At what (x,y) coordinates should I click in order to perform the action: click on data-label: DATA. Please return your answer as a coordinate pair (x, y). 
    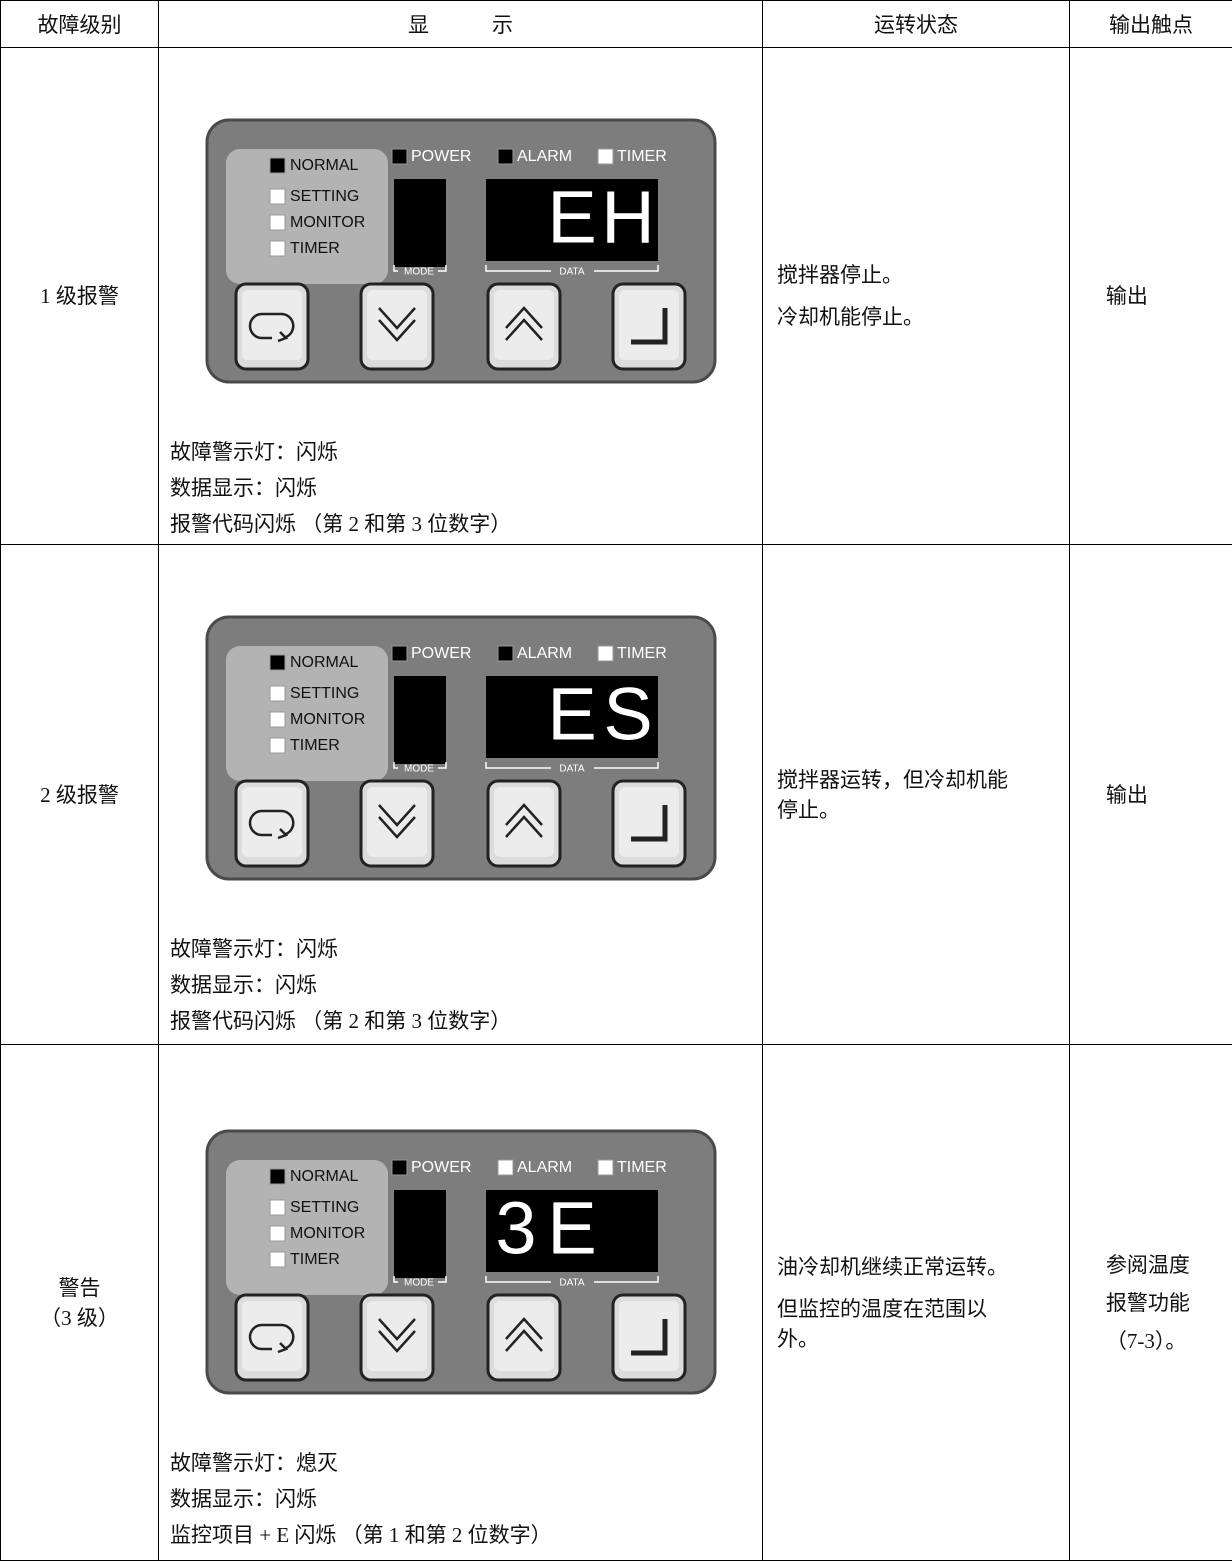
    Looking at the image, I should click on (572, 769).